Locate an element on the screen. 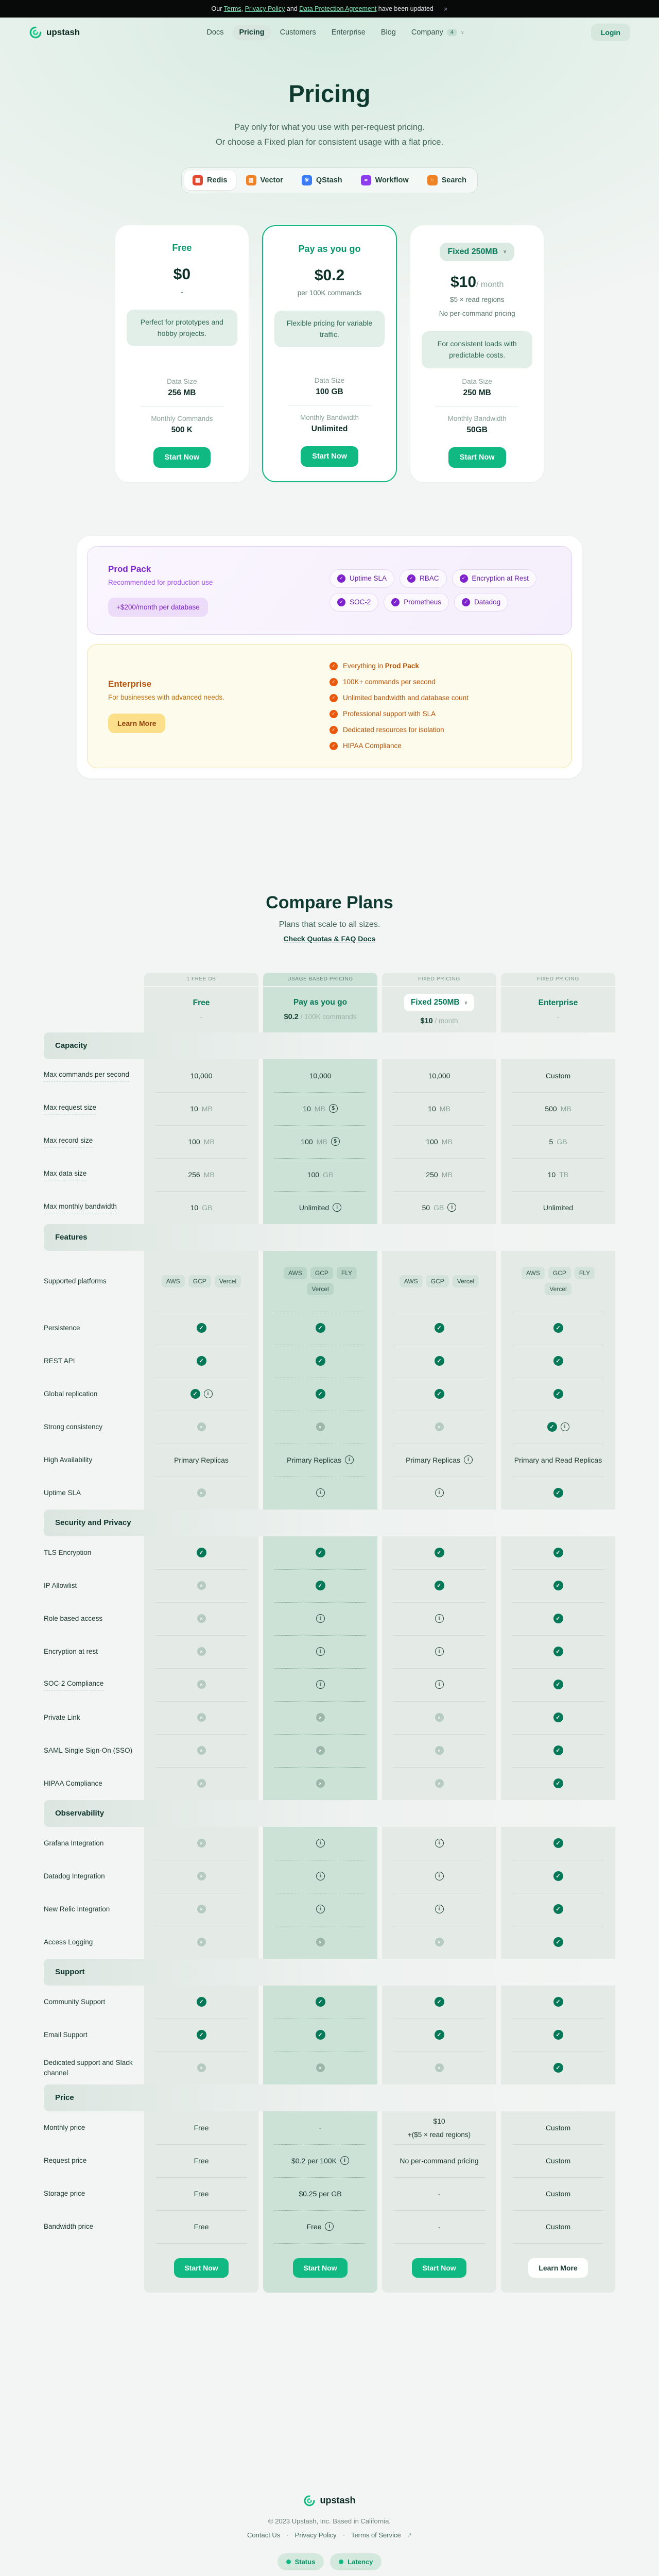 The width and height of the screenshot is (659, 2576). plan-price-value: $0.2 is located at coordinates (329, 275).